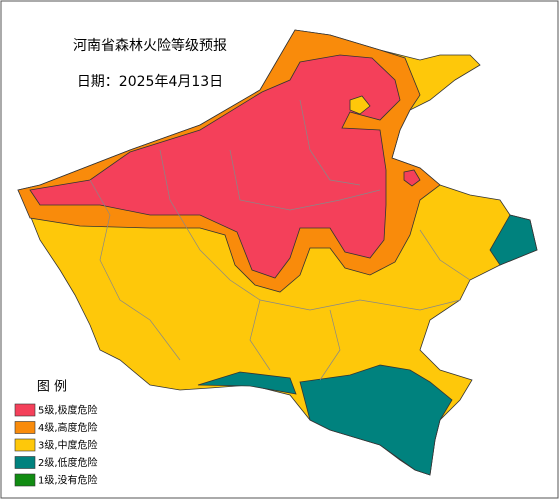 The height and width of the screenshot is (504, 560). I want to click on region-level3-spot, so click(360, 105).